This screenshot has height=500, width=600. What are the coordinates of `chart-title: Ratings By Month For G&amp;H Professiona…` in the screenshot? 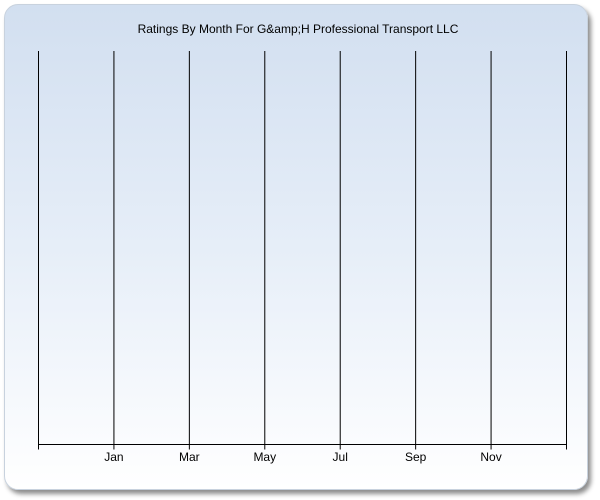 It's located at (298, 29).